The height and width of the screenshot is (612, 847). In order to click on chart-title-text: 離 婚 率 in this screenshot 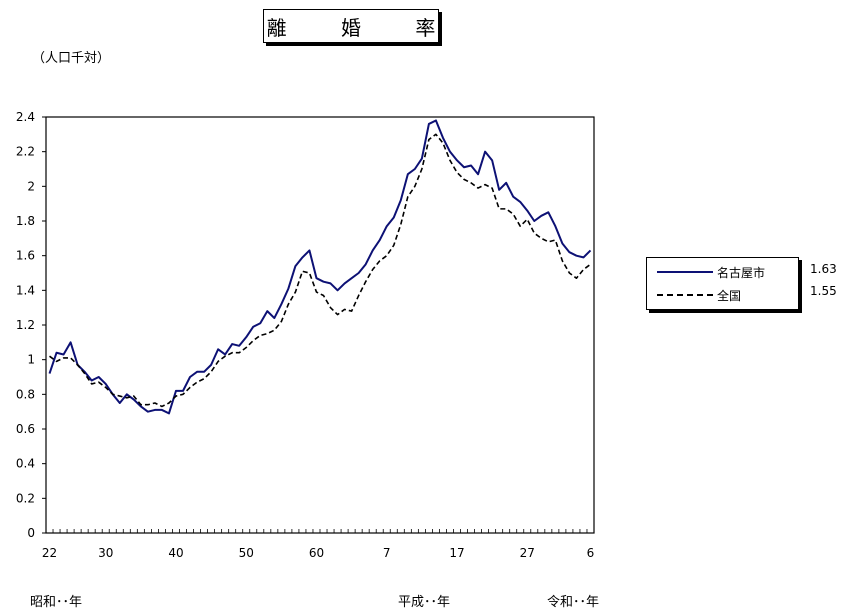, I will do `click(363, 27)`.